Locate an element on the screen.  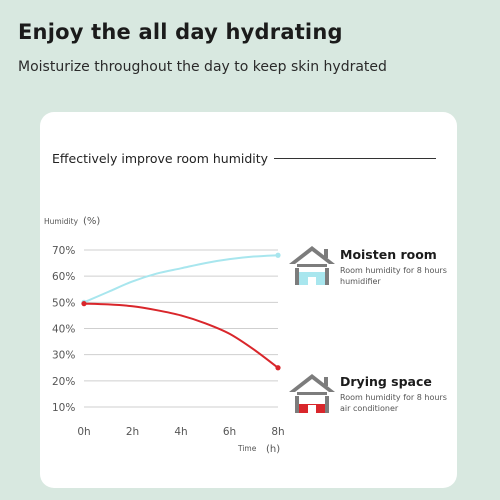
y-tick-label: 20% is located at coordinates (63, 382).